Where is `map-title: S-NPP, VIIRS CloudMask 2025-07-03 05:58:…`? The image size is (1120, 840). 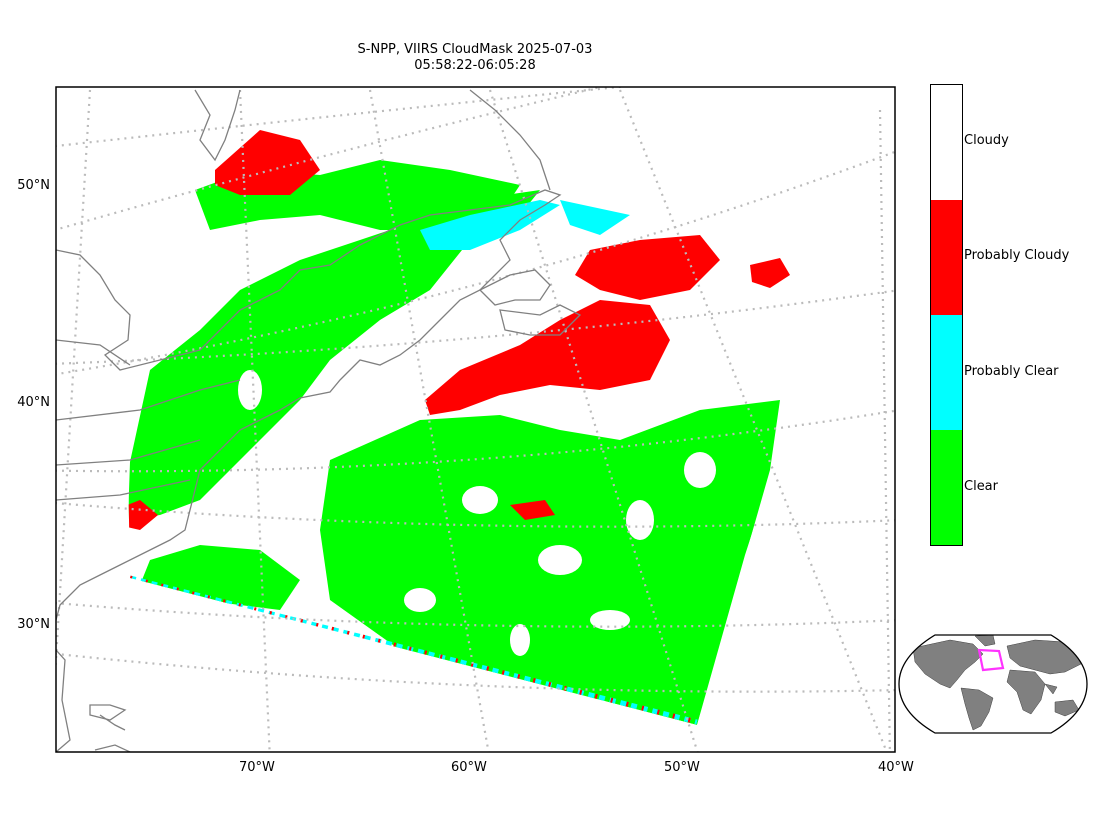
map-title: S-NPP, VIIRS CloudMask 2025-07-03 05:58:… is located at coordinates (475, 58).